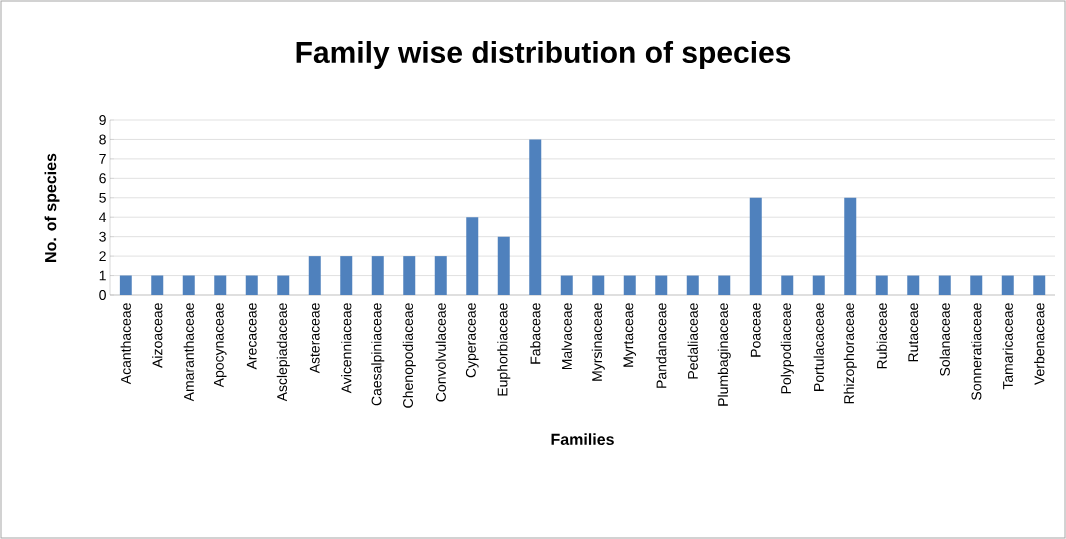 The image size is (1066, 539). Describe the element at coordinates (818, 347) in the screenshot. I see `x-tick-label: Portulacaceae` at that location.